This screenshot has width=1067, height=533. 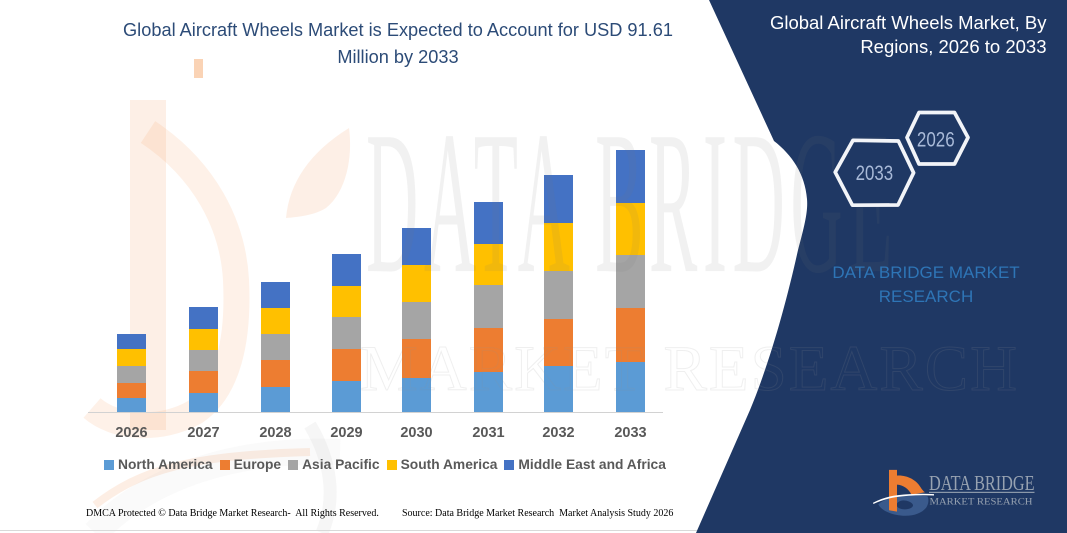 What do you see at coordinates (936, 140) in the screenshot?
I see `svg-text: 2026` at bounding box center [936, 140].